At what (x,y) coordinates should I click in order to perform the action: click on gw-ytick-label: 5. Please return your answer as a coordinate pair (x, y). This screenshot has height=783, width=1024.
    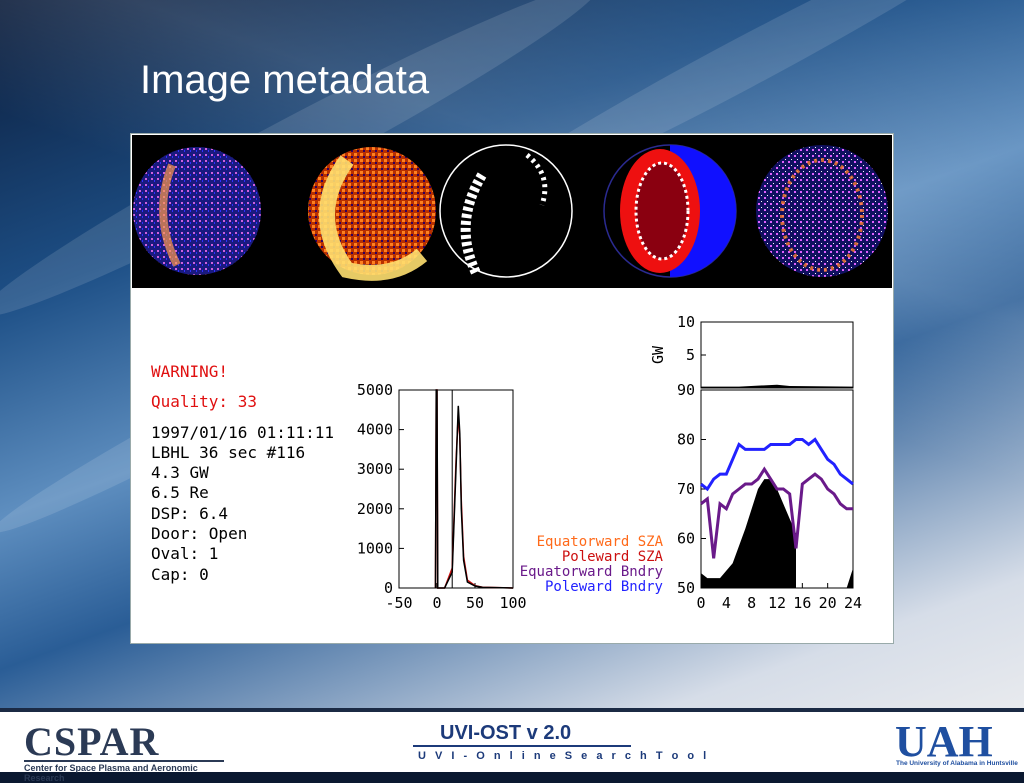
    Looking at the image, I should click on (690, 355).